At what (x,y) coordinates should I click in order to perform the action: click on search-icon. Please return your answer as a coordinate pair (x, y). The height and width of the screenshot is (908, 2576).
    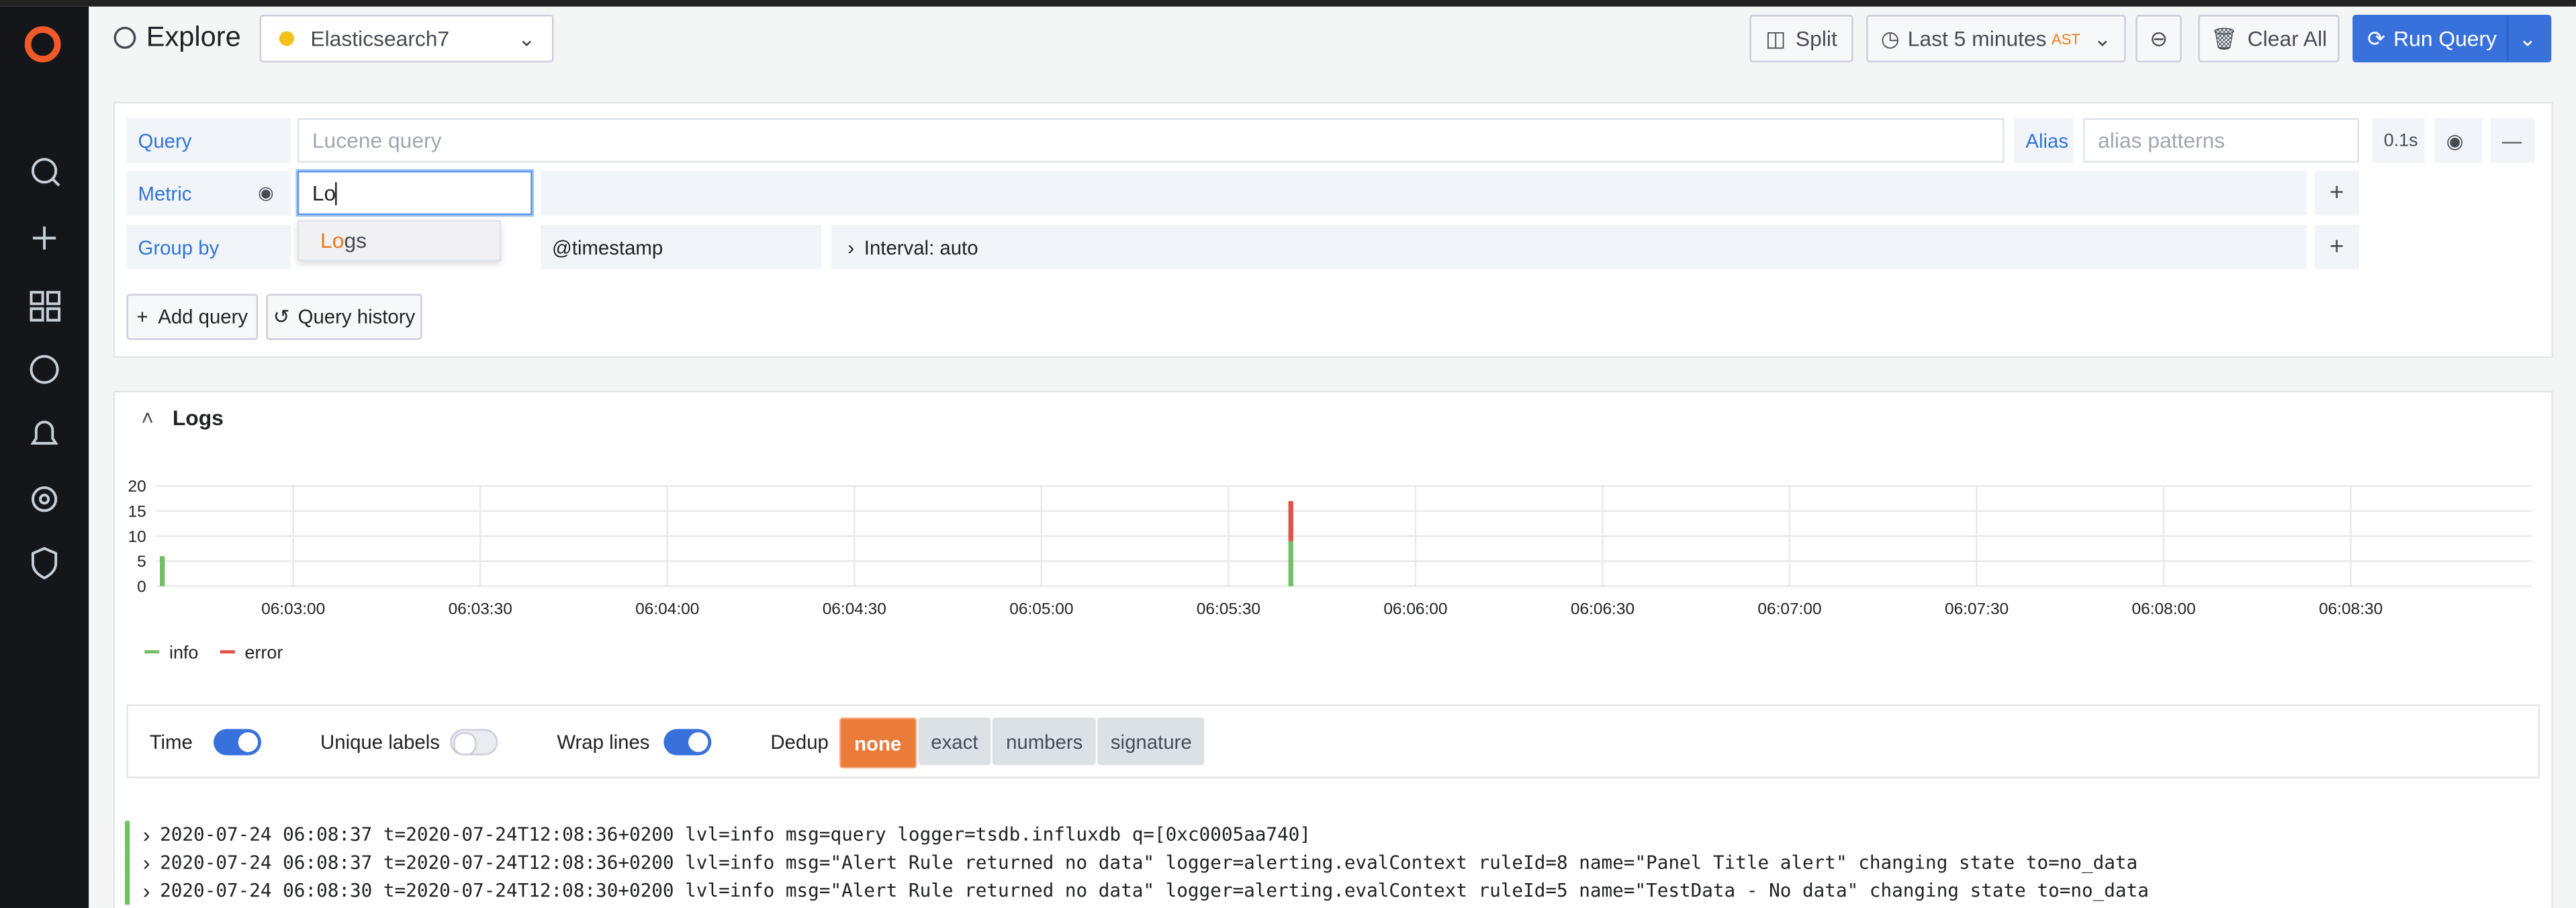
    Looking at the image, I should click on (44, 171).